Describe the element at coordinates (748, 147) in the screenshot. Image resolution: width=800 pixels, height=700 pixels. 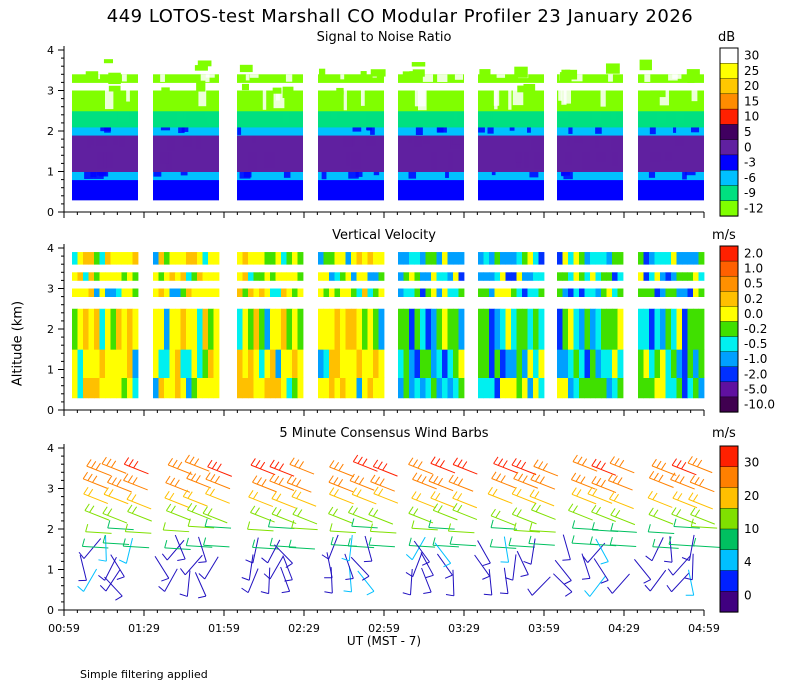
I see `snr-colorbar-label: 0` at that location.